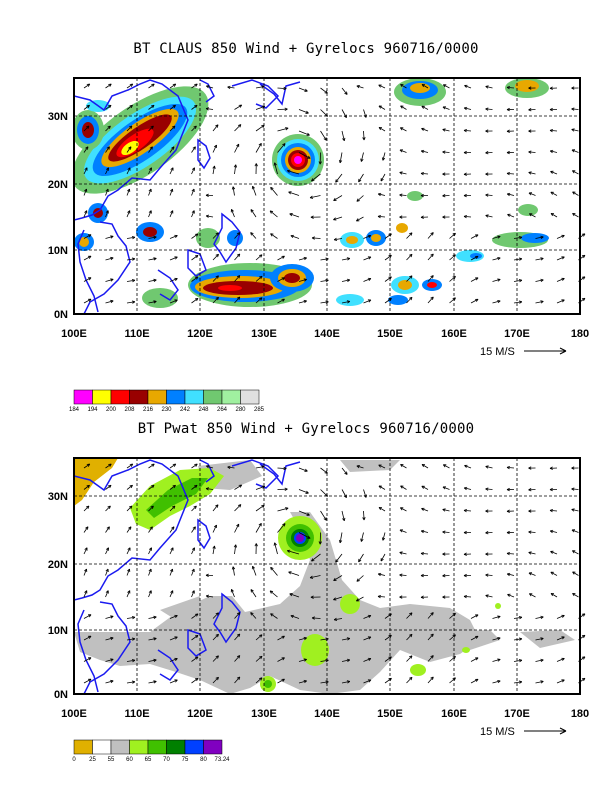 The height and width of the screenshot is (792, 612). What do you see at coordinates (58, 251) in the screenshot?
I see `y-tick-label: 10N` at bounding box center [58, 251].